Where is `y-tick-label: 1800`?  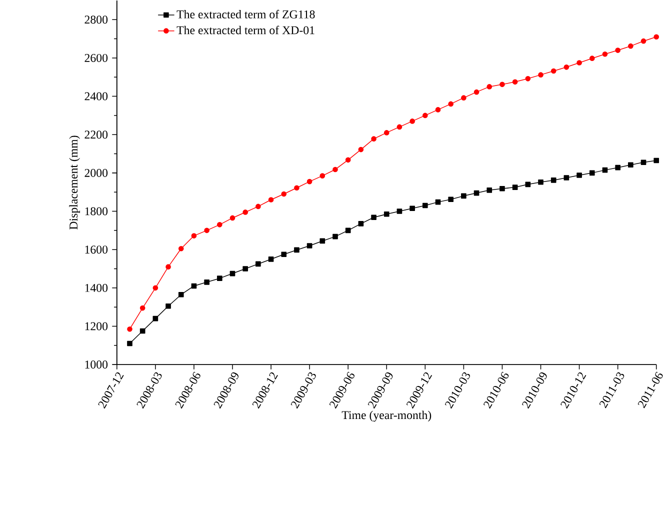 y-tick-label: 1800 is located at coordinates (96, 211).